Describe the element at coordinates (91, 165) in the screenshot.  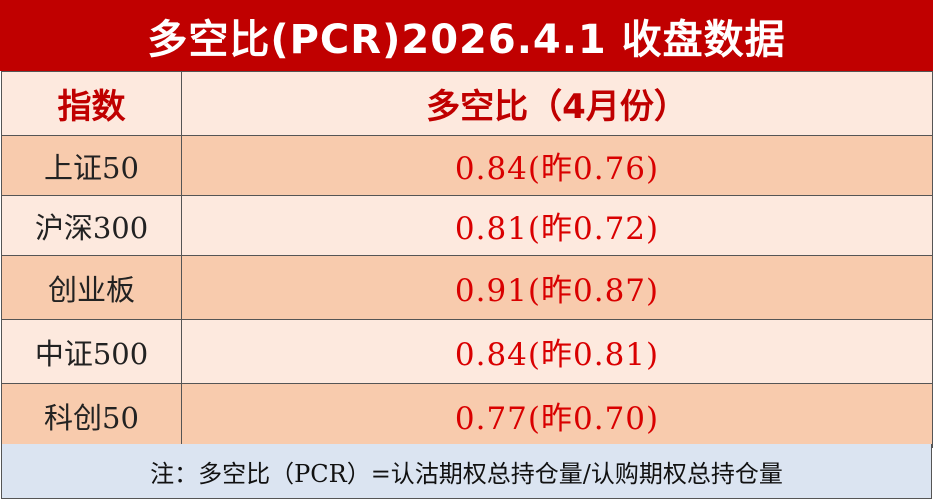
I see `index-name-cell: 上证50` at that location.